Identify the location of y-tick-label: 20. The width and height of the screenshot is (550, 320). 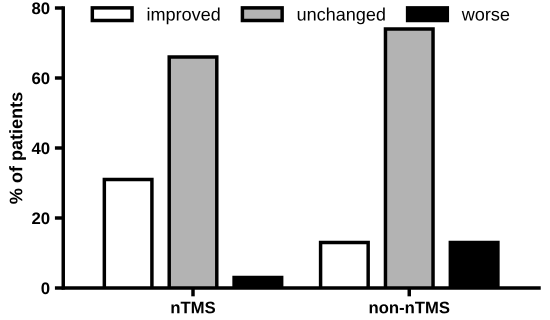
(41, 218).